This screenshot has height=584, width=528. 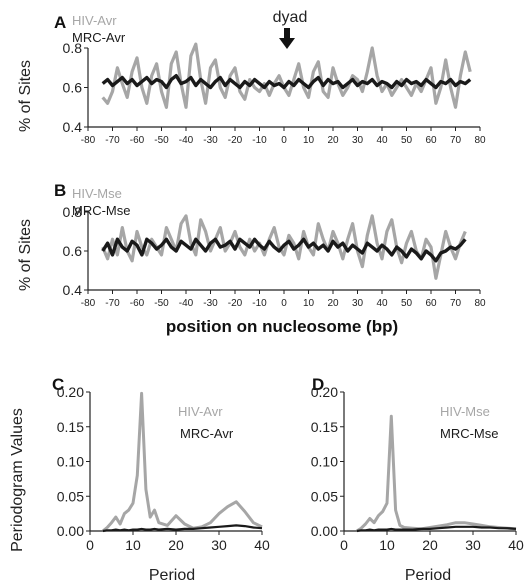 What do you see at coordinates (186, 140) in the screenshot?
I see `panel-a-xtick-label: -40` at bounding box center [186, 140].